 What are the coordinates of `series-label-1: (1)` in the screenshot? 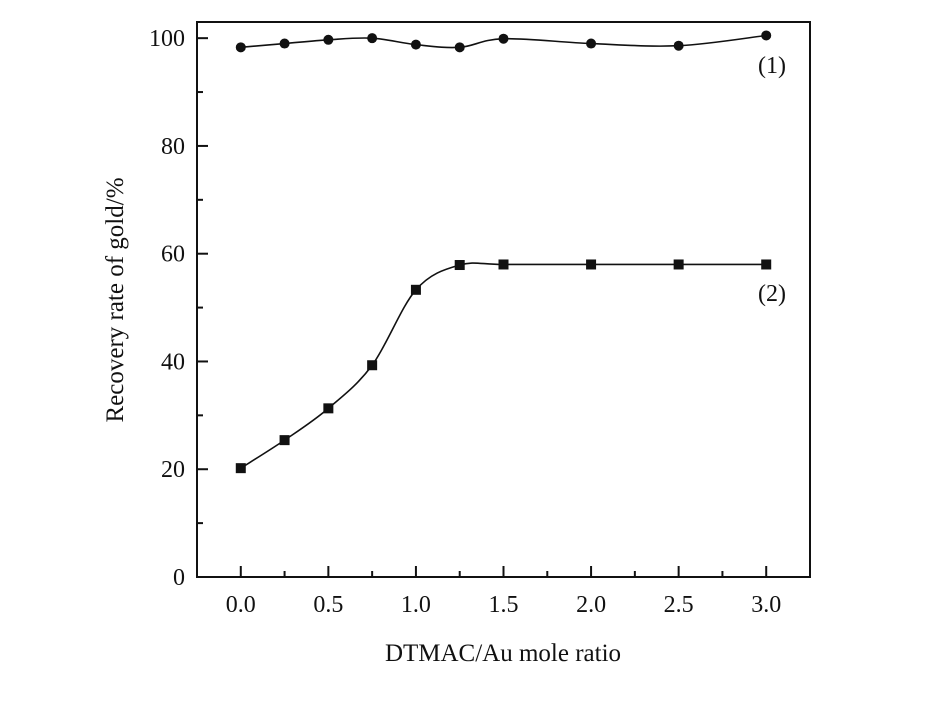 It's located at (772, 66).